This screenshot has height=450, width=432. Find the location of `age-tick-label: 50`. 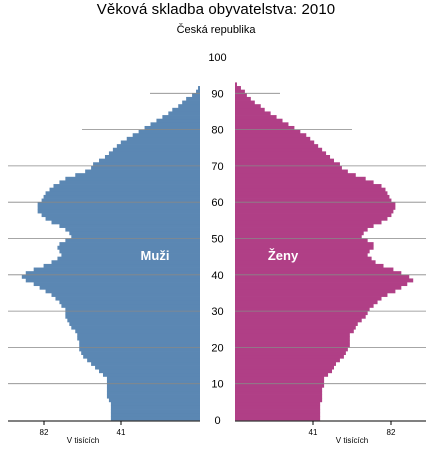

age-tick-label: 50 is located at coordinates (217, 240).